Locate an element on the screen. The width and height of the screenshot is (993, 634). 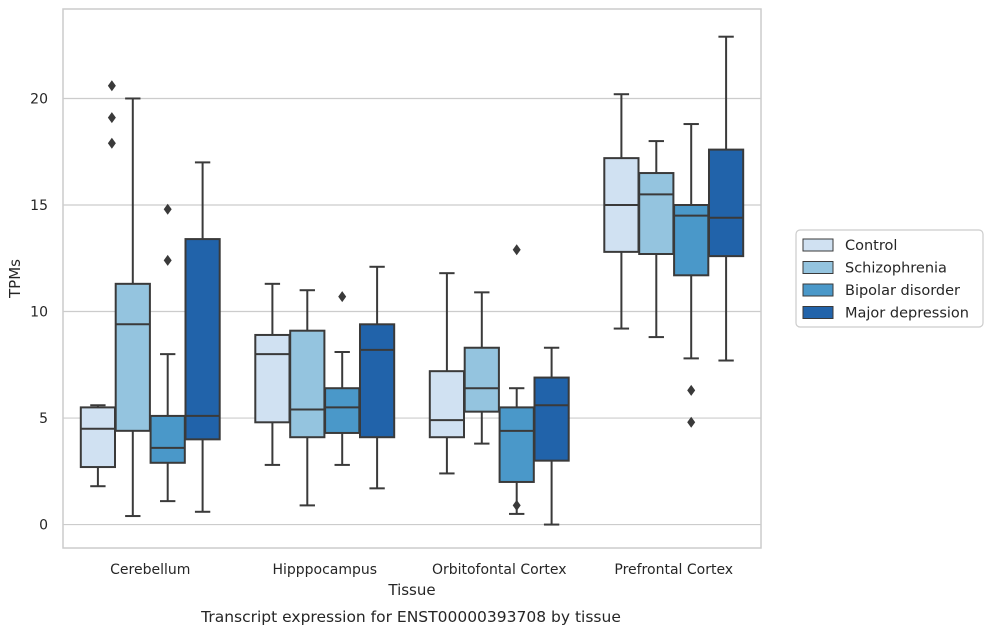
box-cerebellum-major-depression is located at coordinates (202, 337).